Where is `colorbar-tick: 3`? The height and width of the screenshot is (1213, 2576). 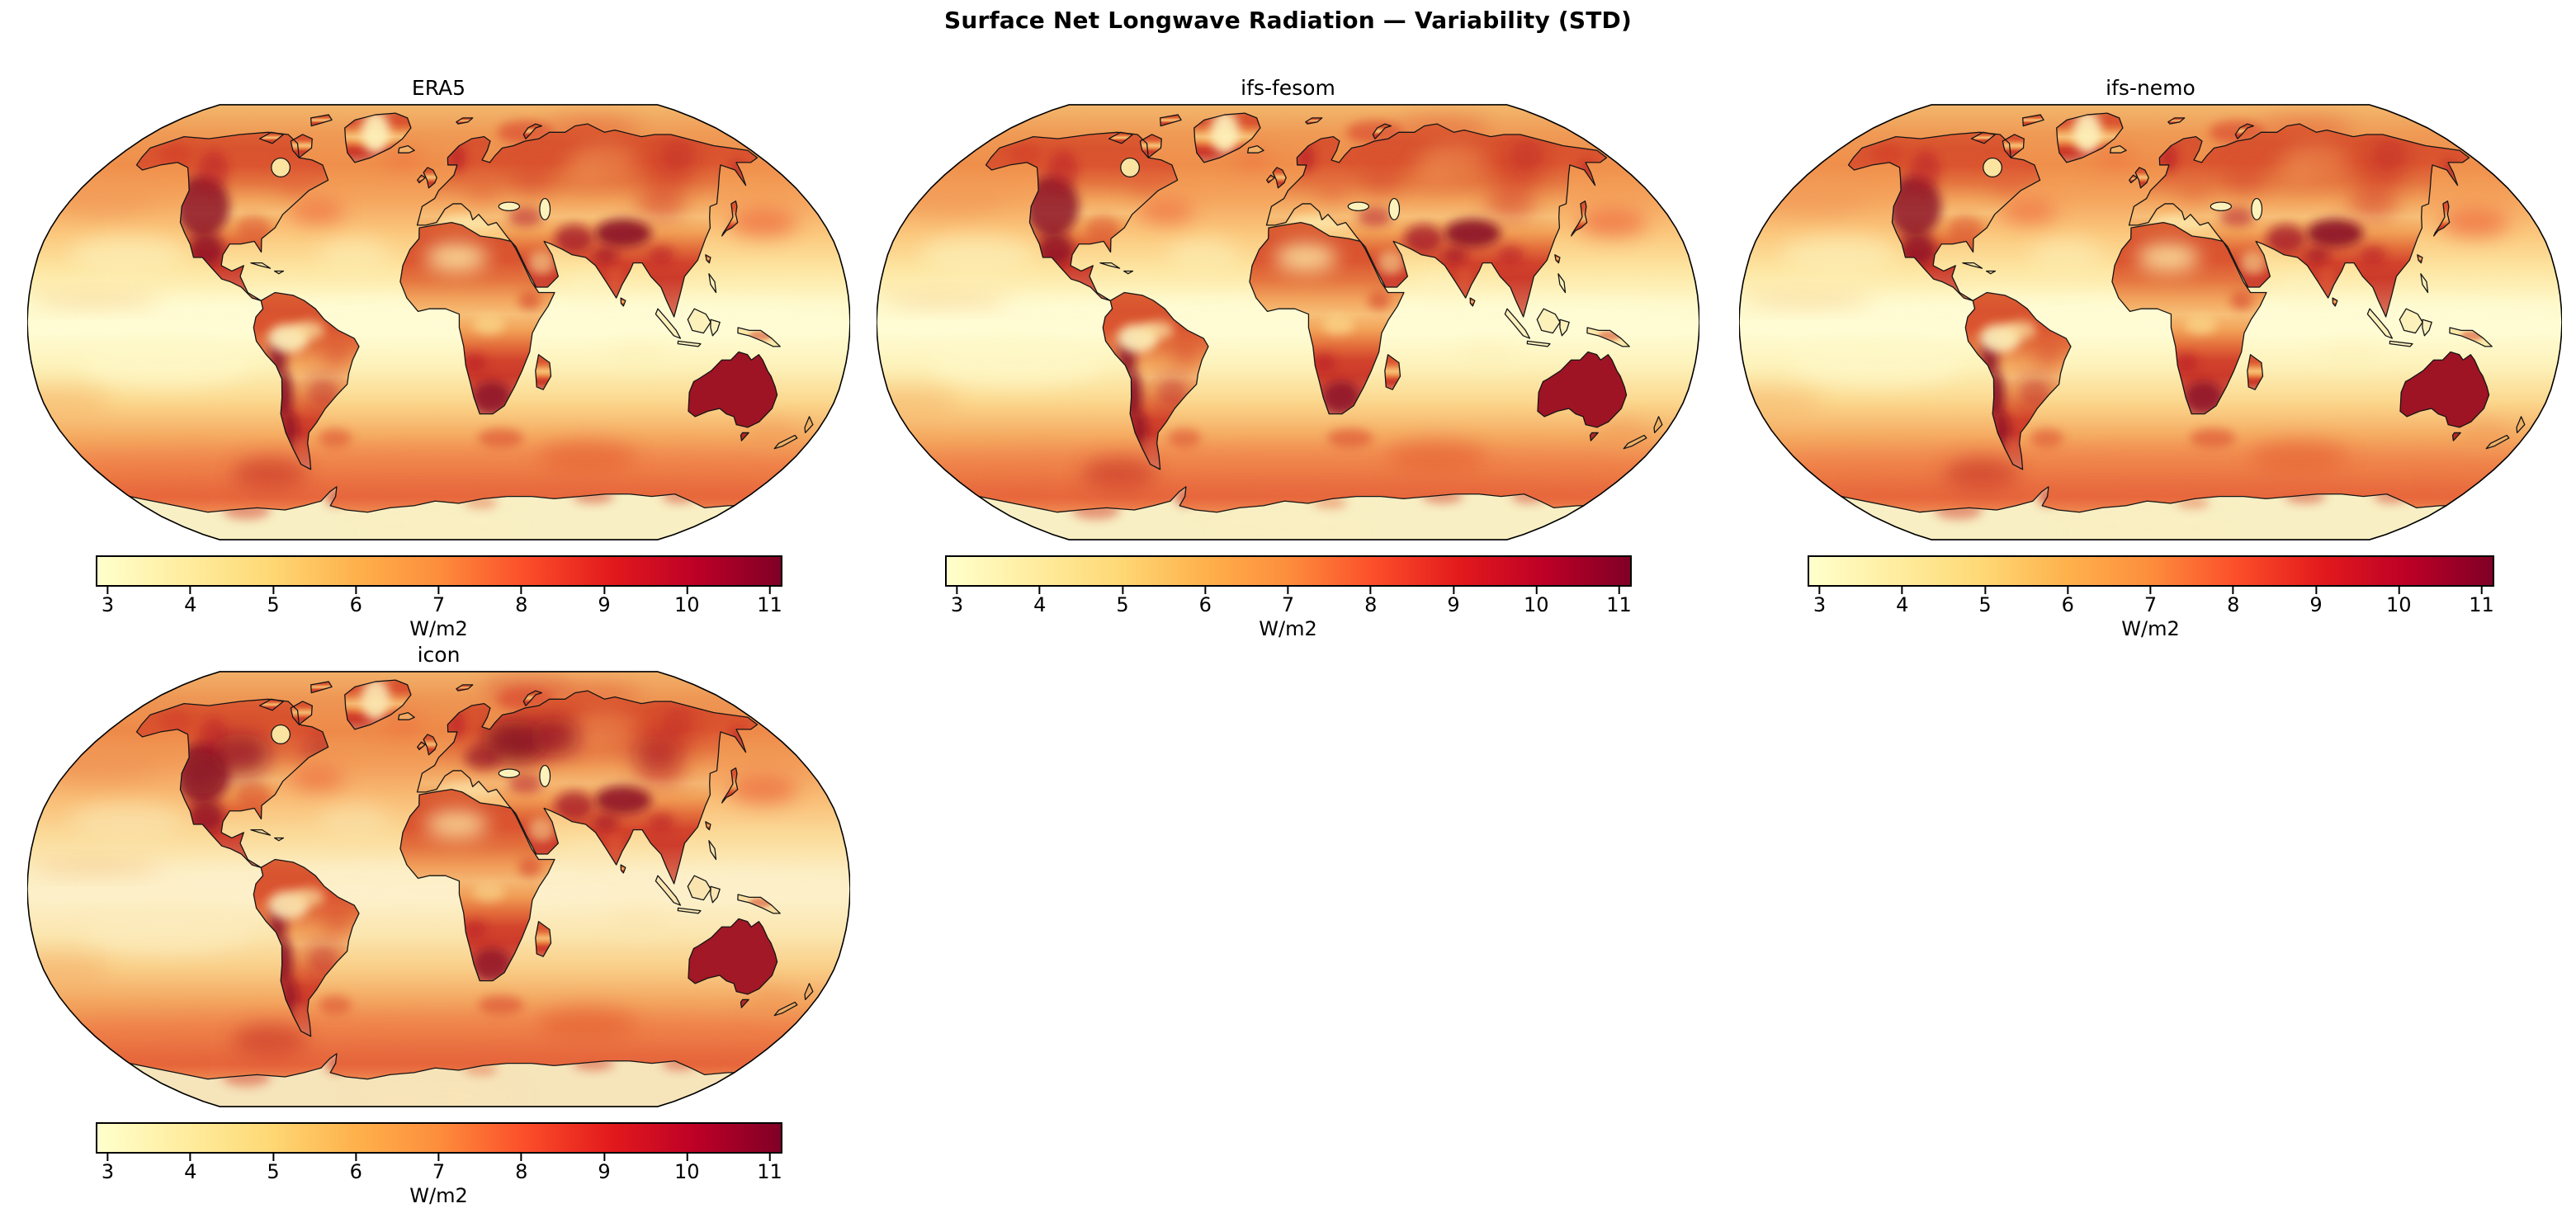
colorbar-tick: 3 is located at coordinates (108, 1168).